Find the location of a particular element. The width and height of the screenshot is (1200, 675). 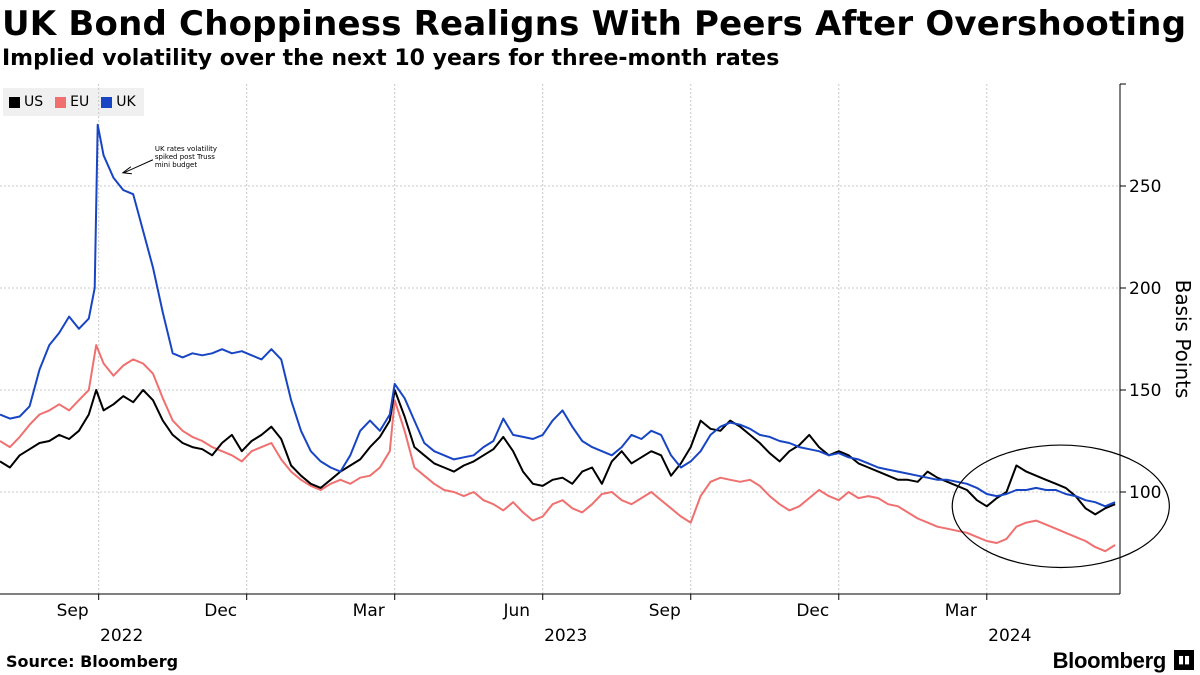

annotation-arrow is located at coordinates (138, 166).